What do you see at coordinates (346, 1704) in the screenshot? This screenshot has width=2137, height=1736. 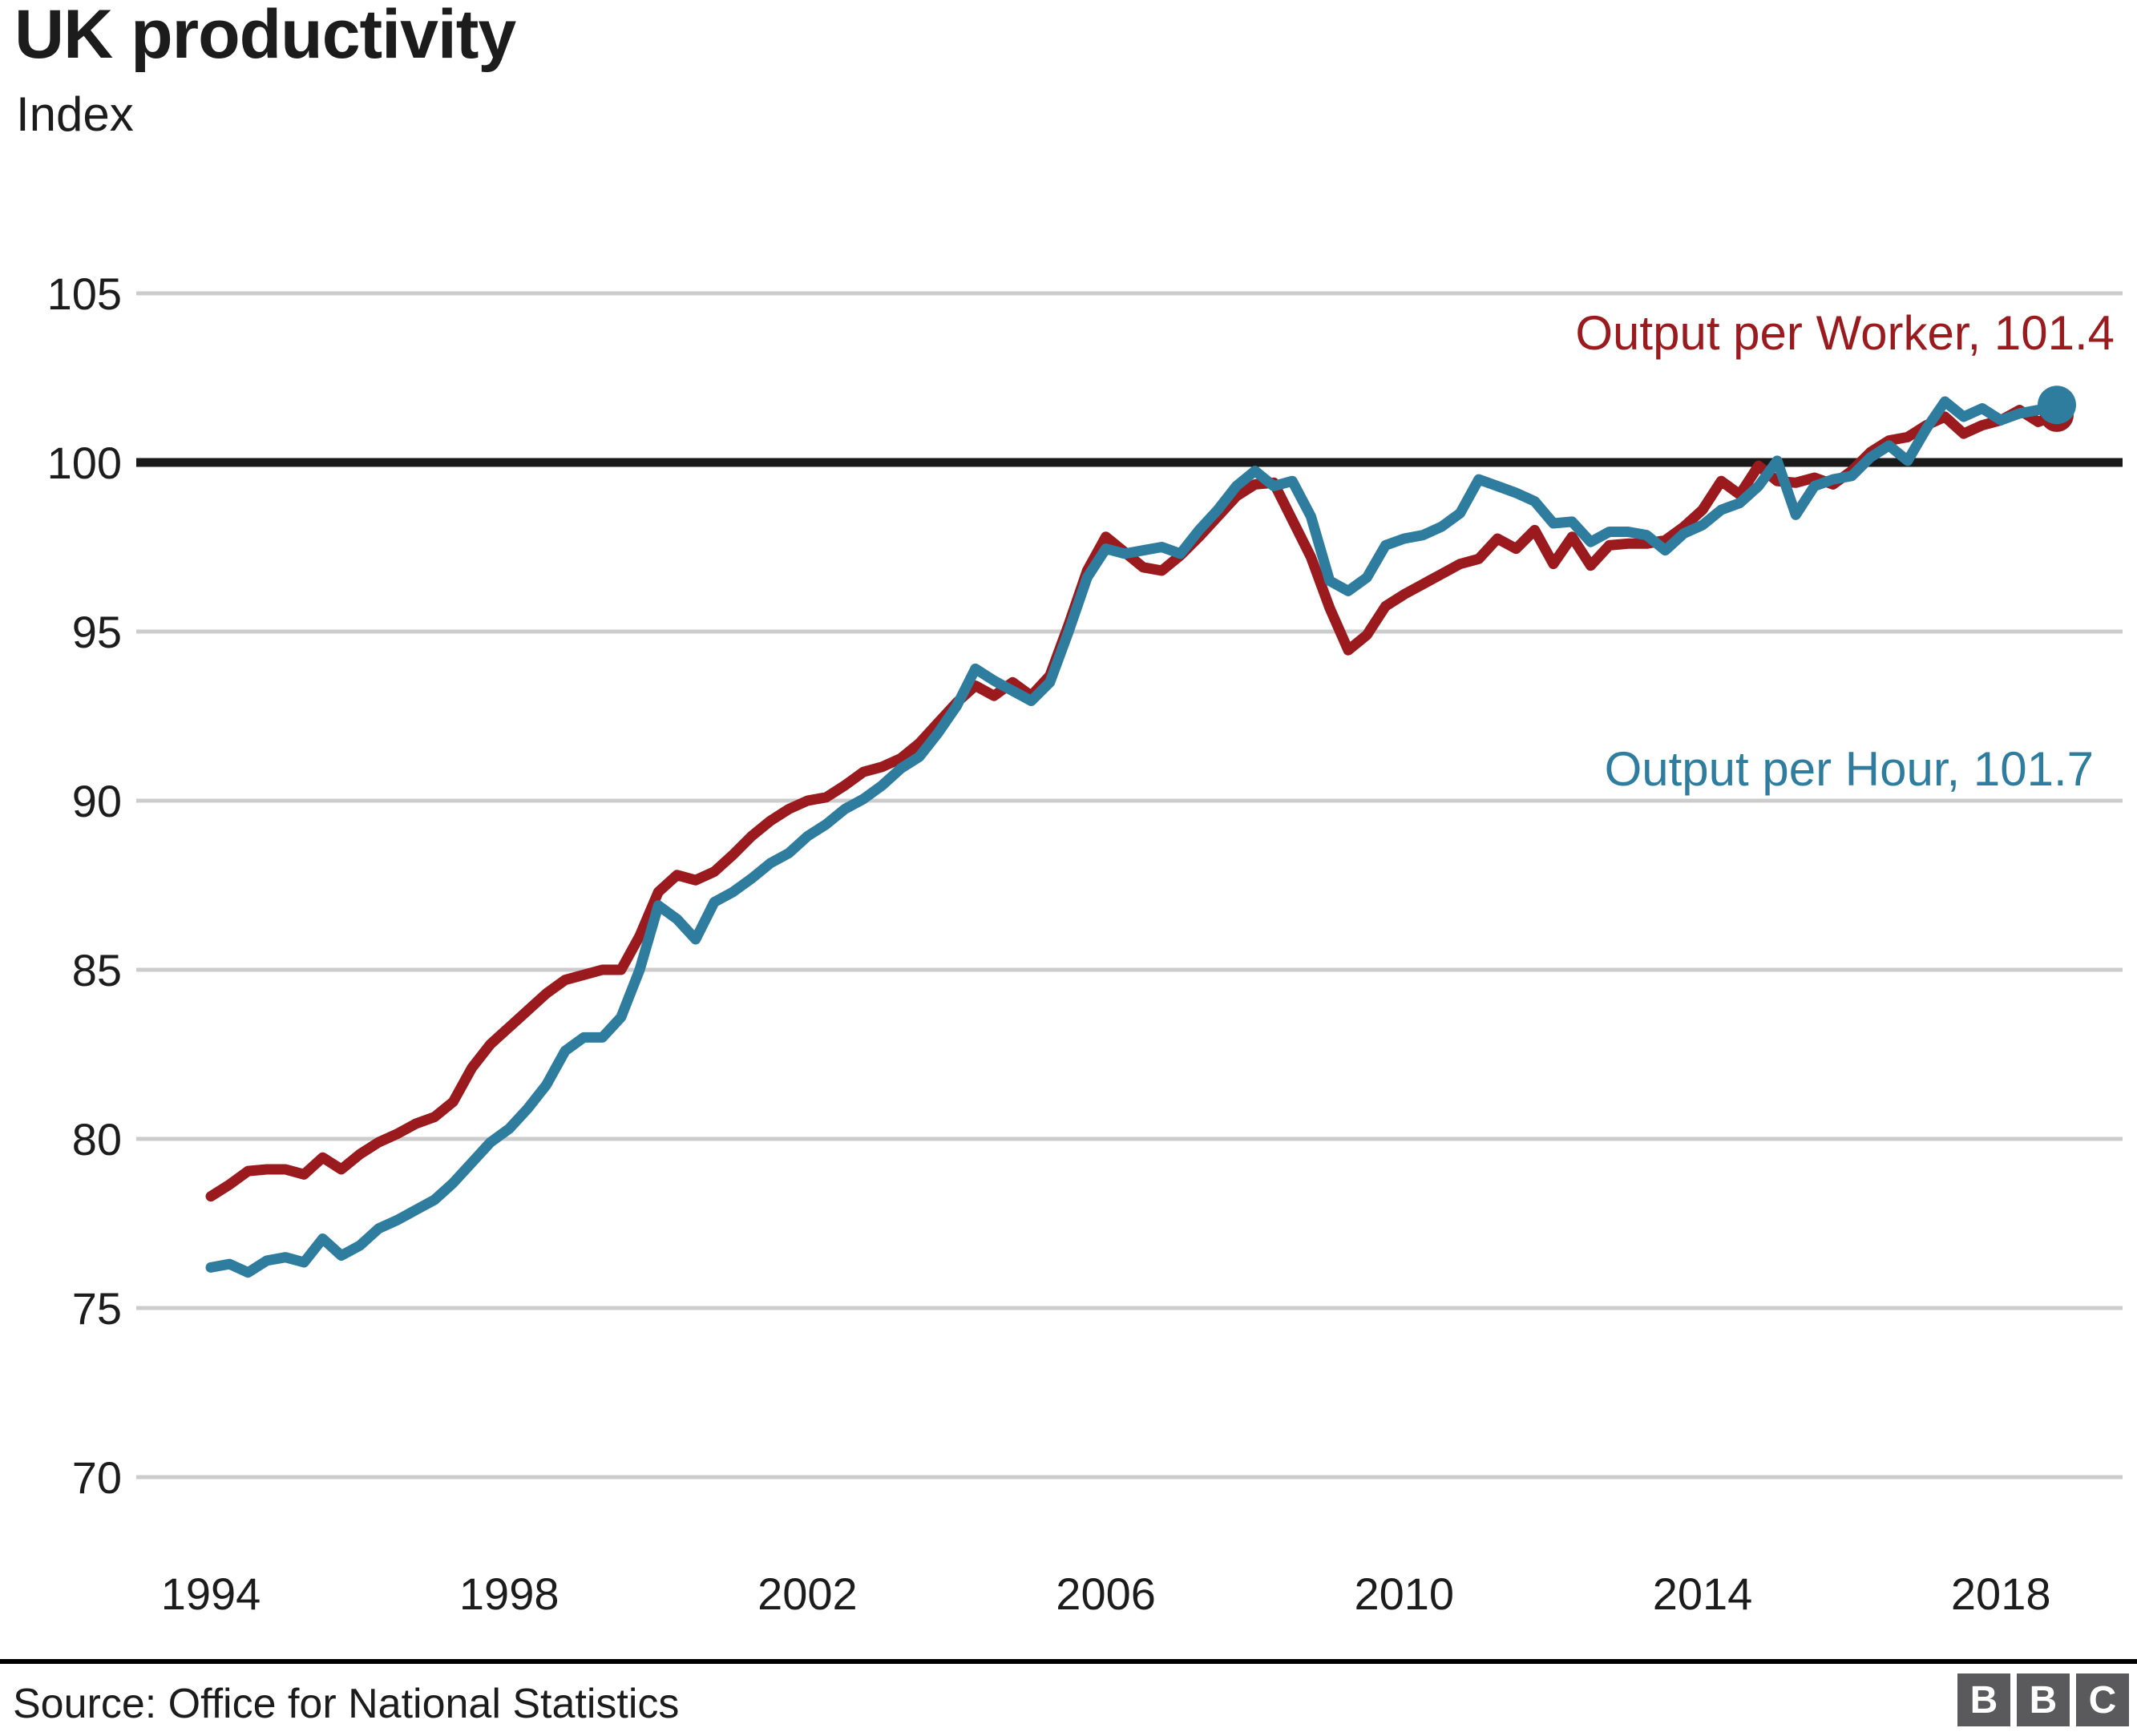 I see `source-attribution: Source: Office for National Statistics` at bounding box center [346, 1704].